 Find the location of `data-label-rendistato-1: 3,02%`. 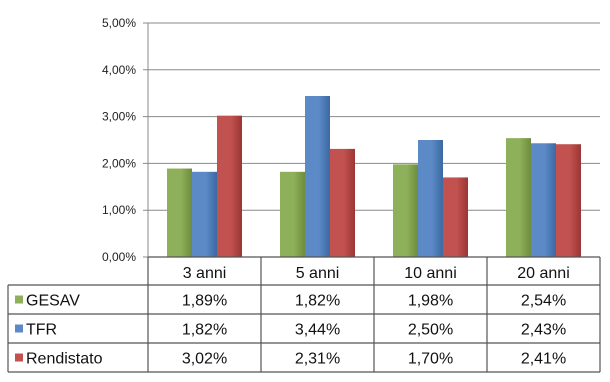

data-label-rendistato-1: 3,02% is located at coordinates (204, 359).